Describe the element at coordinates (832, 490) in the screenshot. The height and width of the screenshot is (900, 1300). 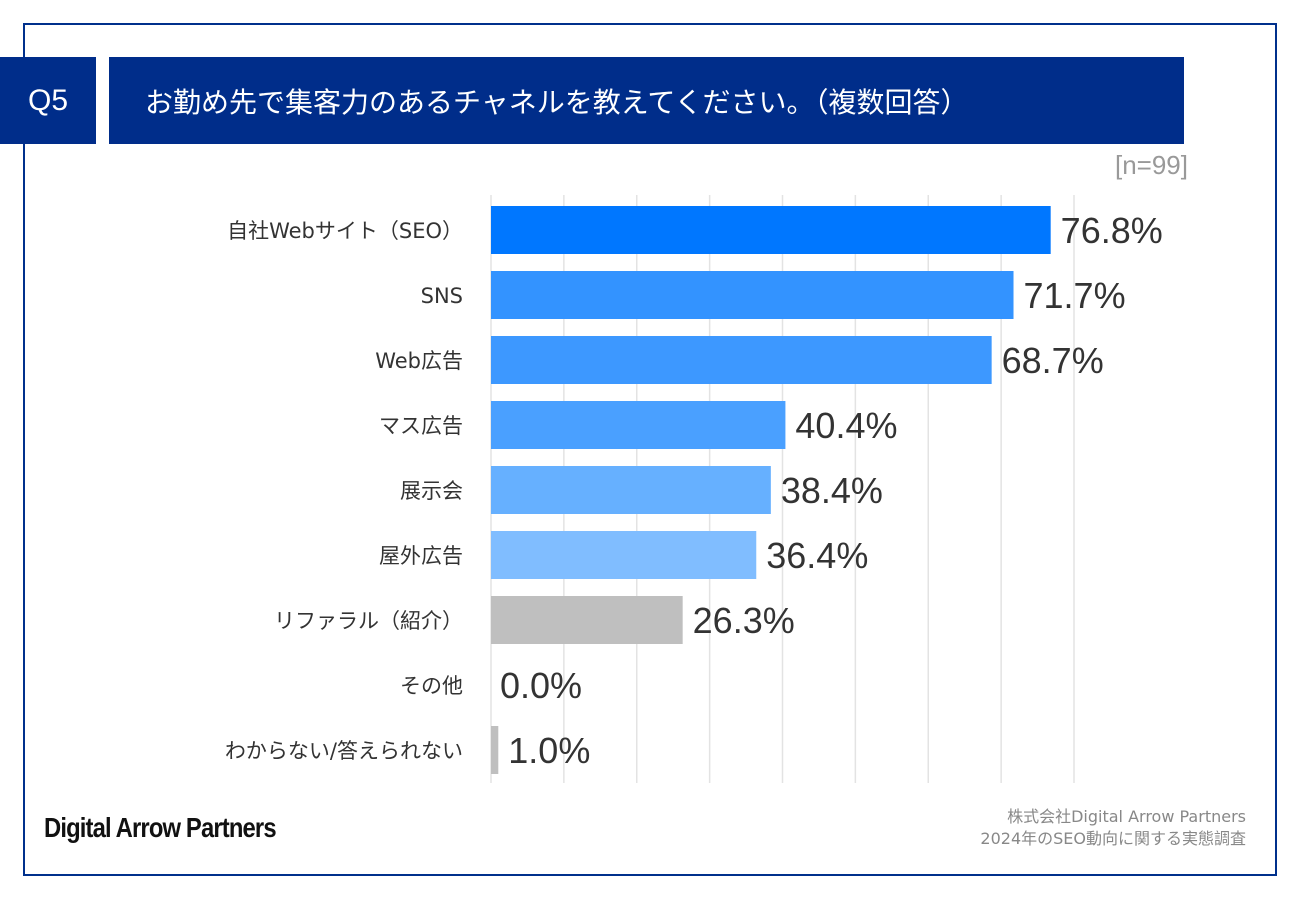
I see `value-label: 38.4%` at that location.